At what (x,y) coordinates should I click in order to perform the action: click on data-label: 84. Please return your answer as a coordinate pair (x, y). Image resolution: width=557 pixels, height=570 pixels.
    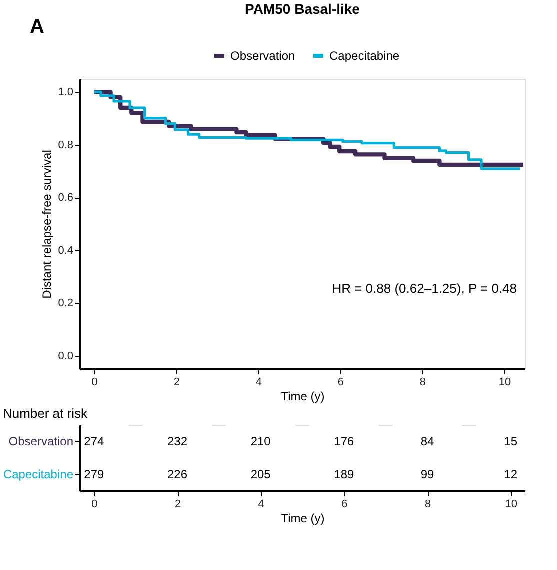
    Looking at the image, I should click on (427, 441).